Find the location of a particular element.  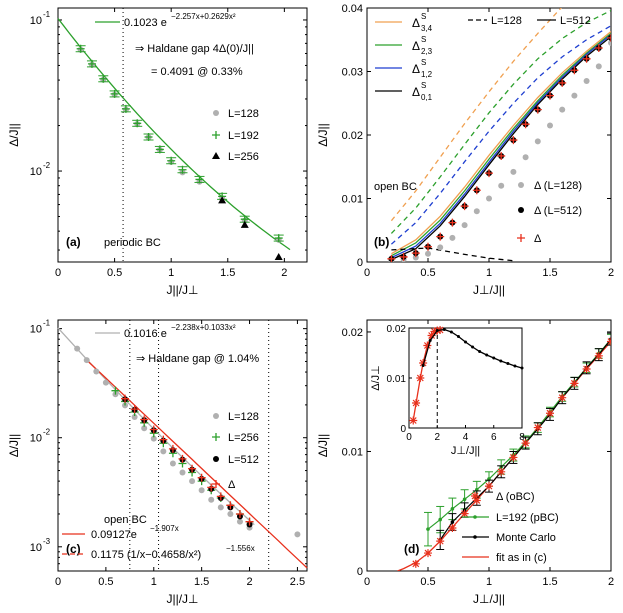

inset-y-tick-label: 0 is located at coordinates (403, 429).